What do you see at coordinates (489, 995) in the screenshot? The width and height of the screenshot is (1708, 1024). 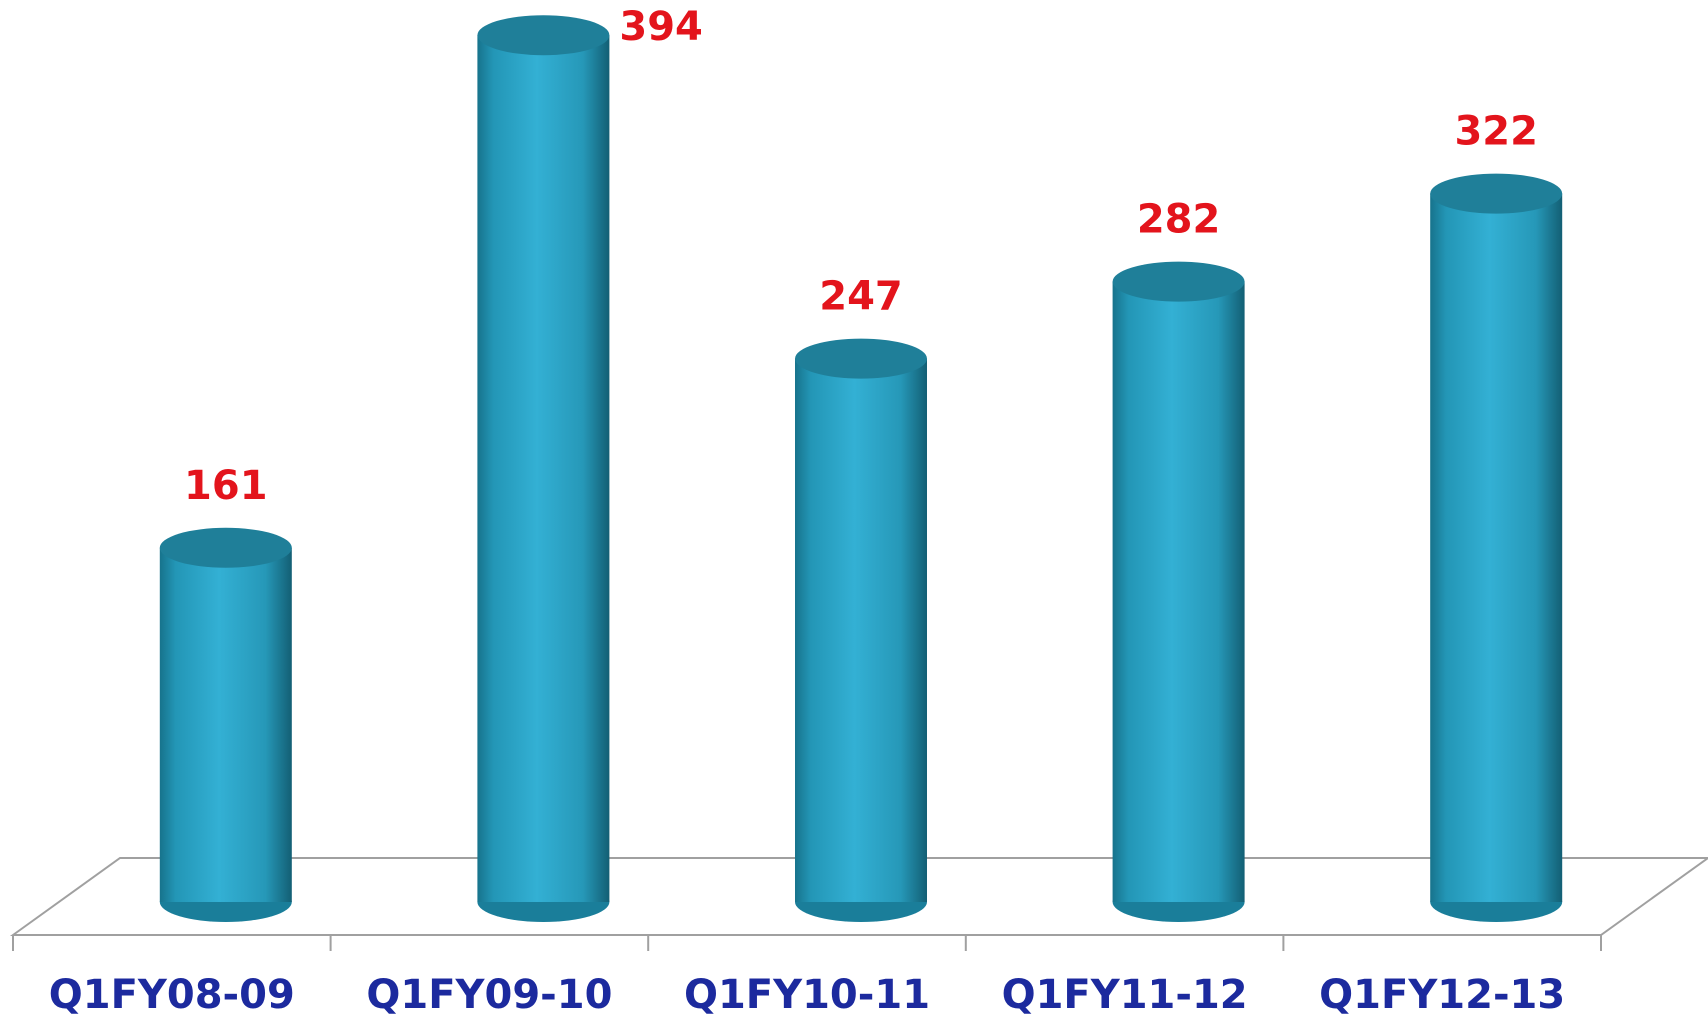 I see `x-tick-label: Q1FY09-10` at bounding box center [489, 995].